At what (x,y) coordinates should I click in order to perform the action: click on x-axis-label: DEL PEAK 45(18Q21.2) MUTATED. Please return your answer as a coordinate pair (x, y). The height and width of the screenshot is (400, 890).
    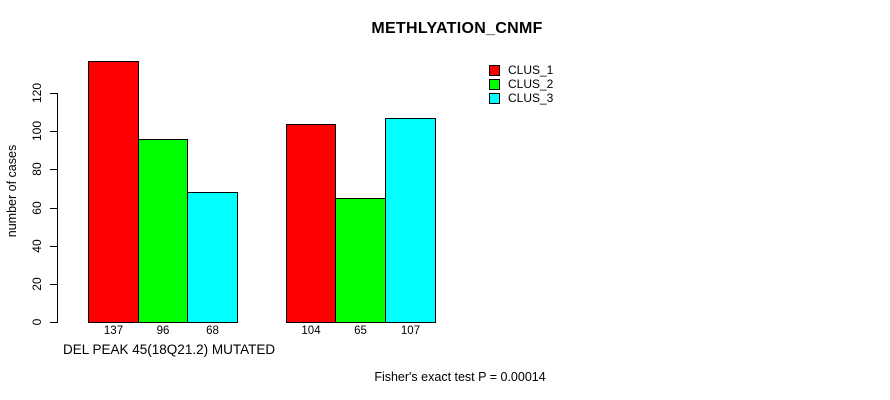
    Looking at the image, I should click on (169, 349).